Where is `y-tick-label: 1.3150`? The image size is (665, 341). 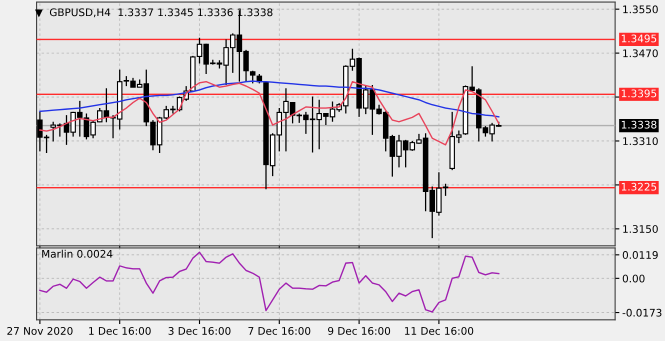
y-tick-label: 1.3150 is located at coordinates (640, 229).